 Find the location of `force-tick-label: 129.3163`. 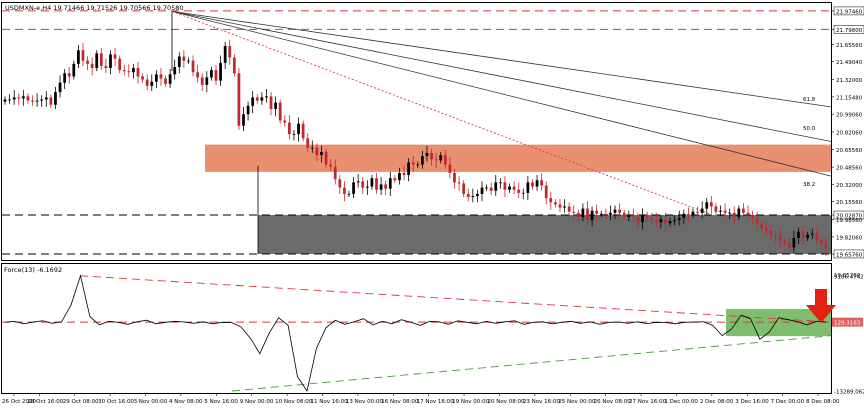

force-tick-label: 129.3163 is located at coordinates (847, 324).